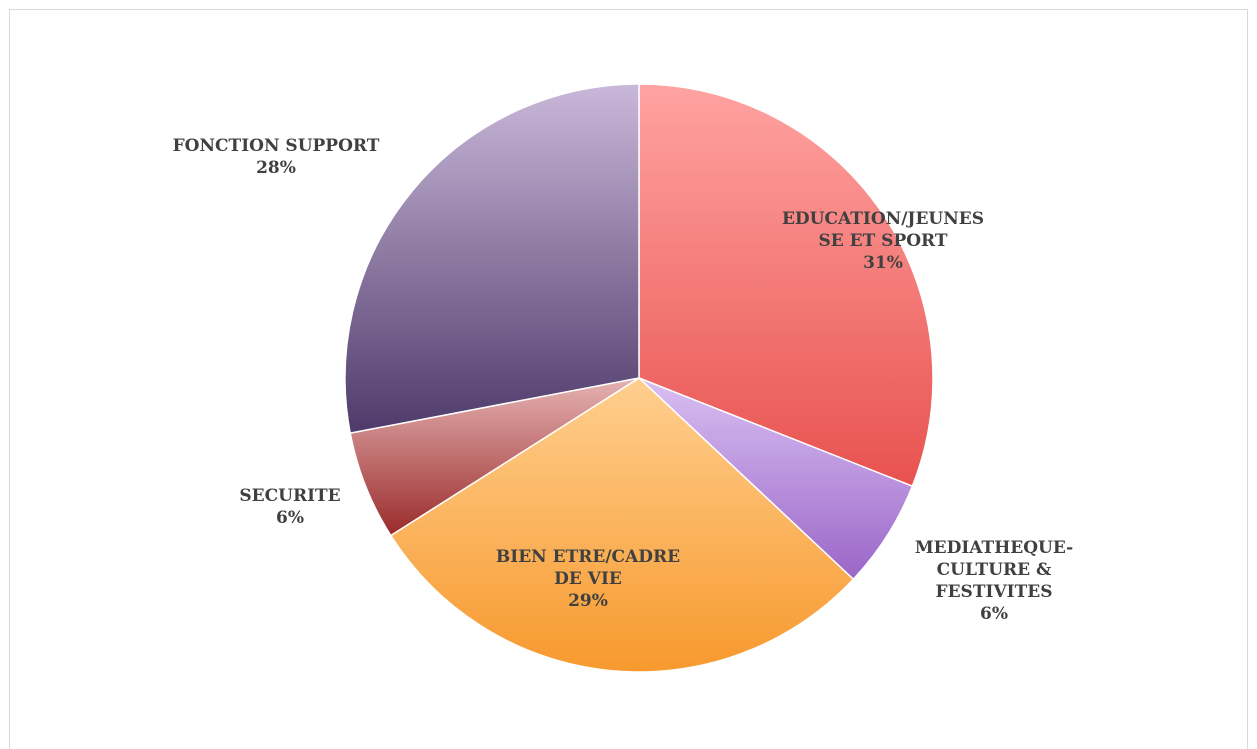  I want to click on slice-percent-3: 6%, so click(290, 518).